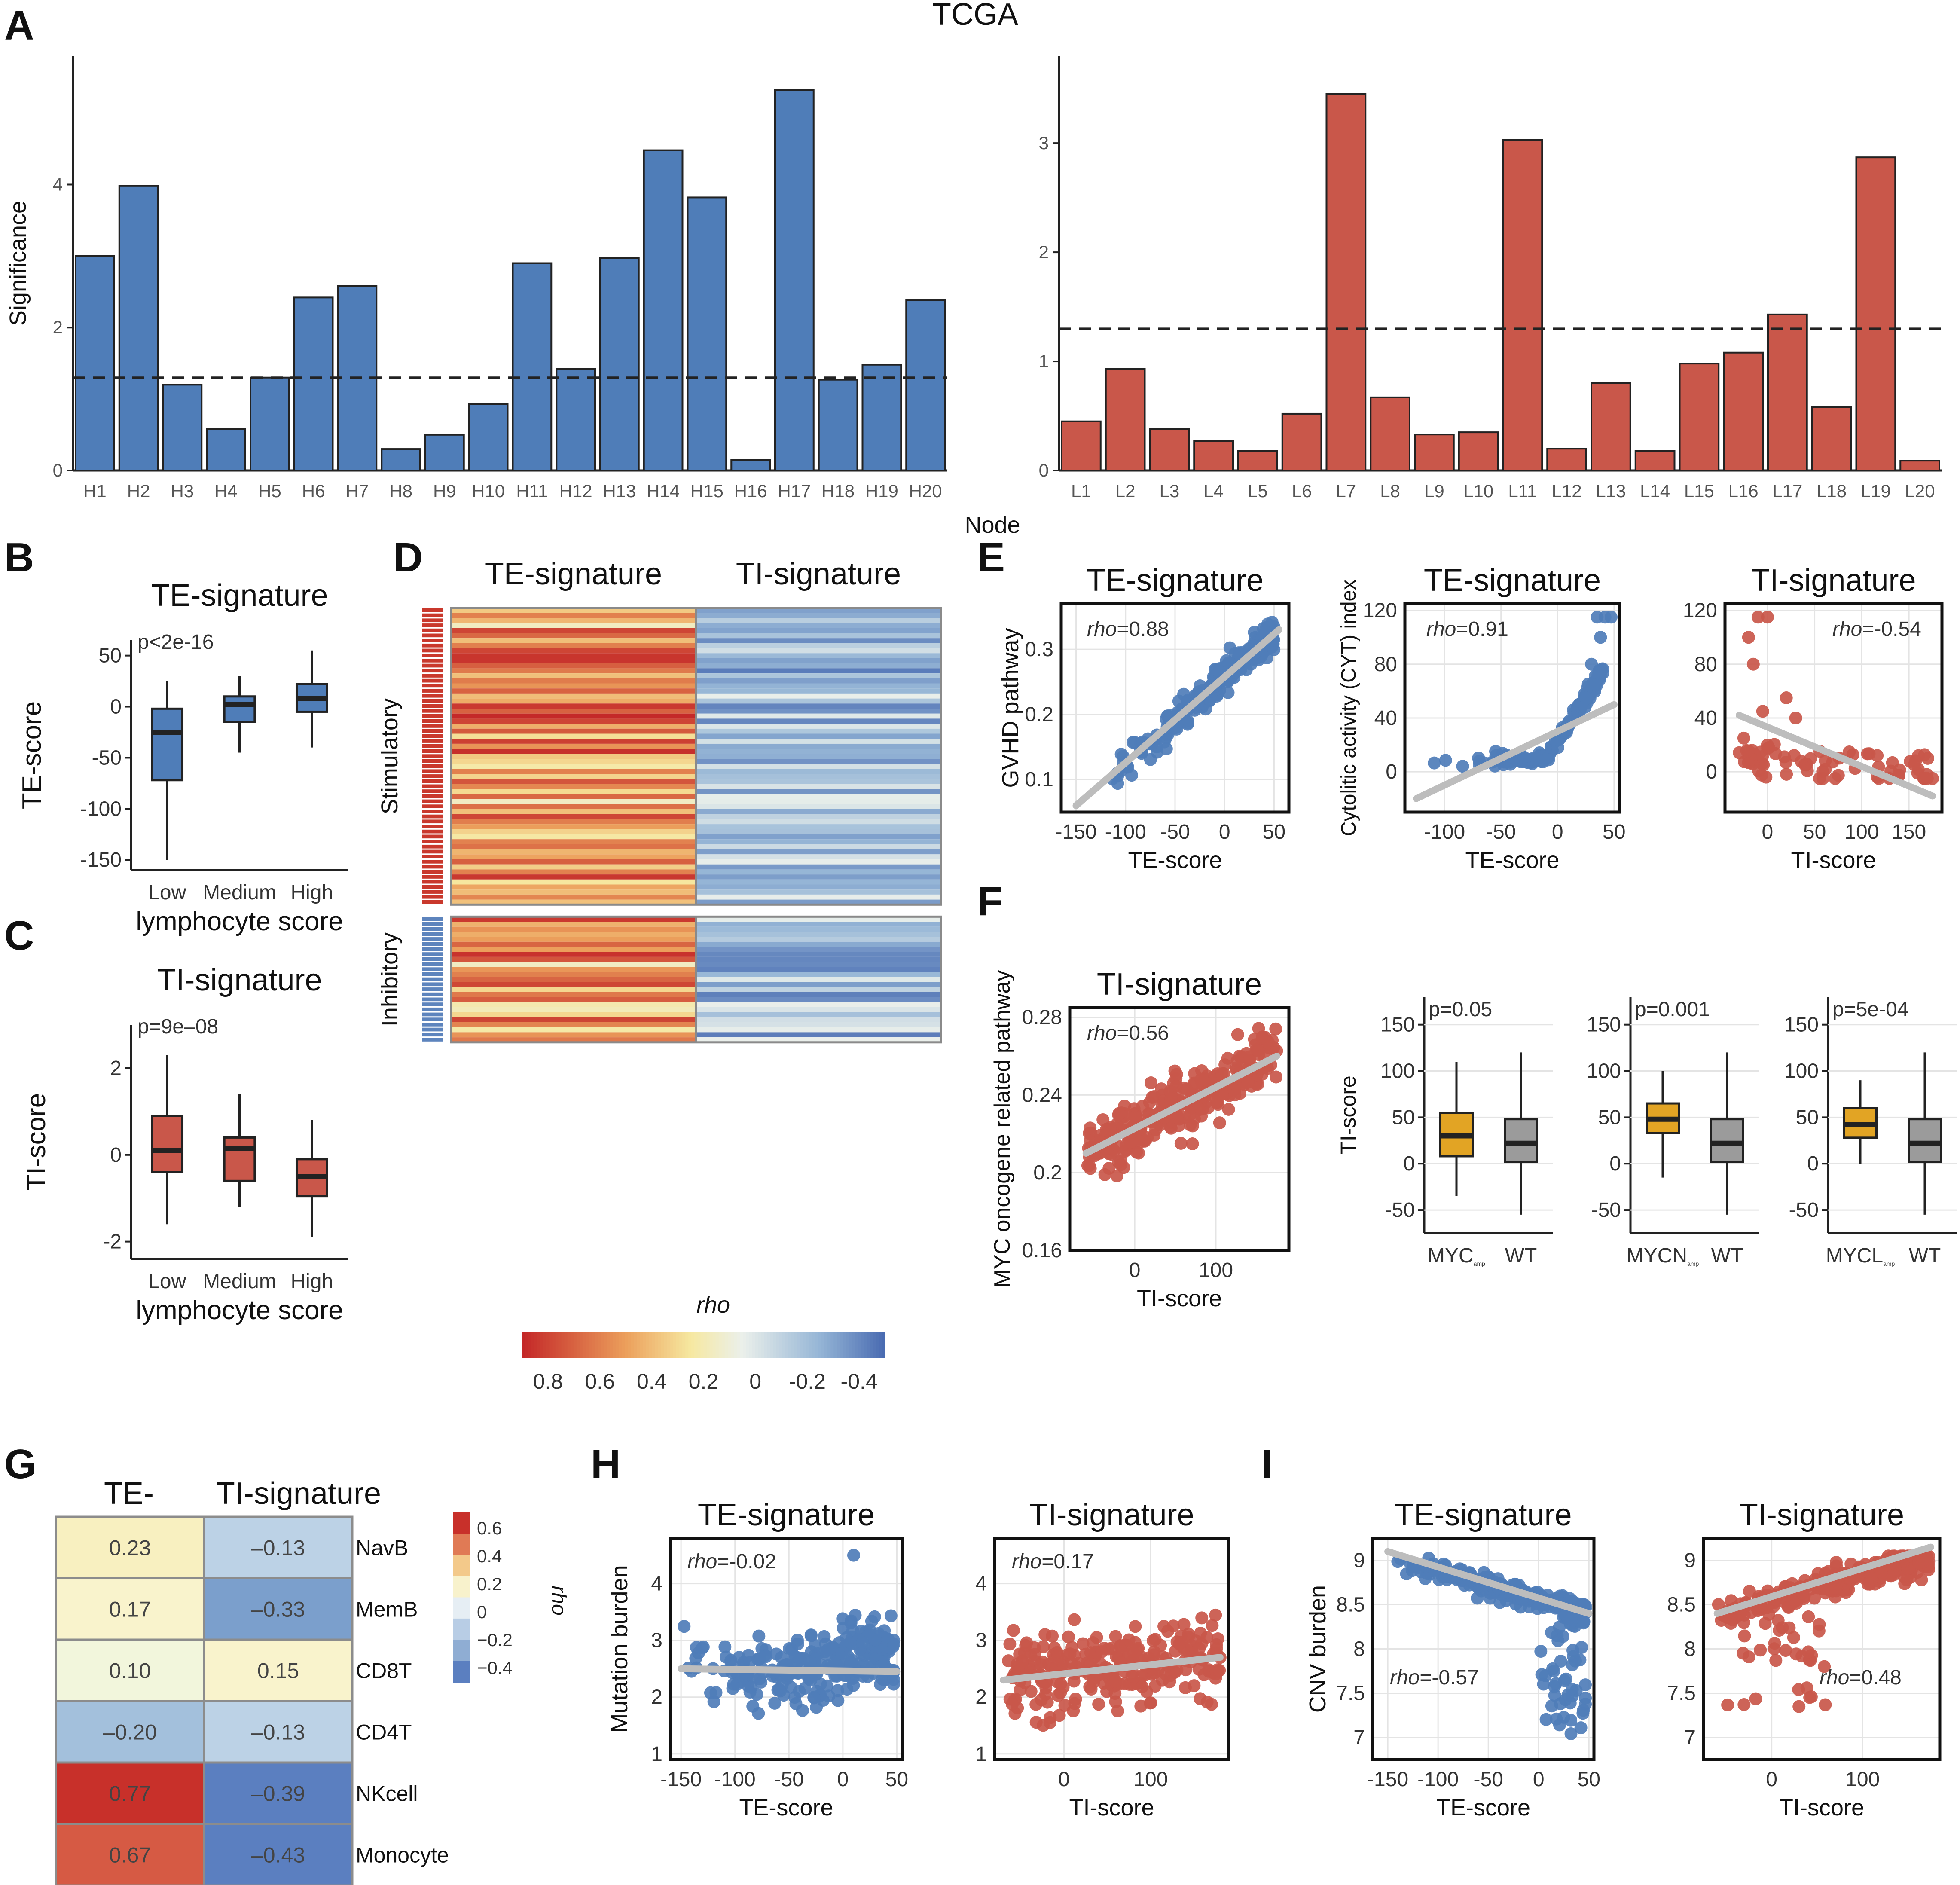  I want to click on y-tick-label: 8.5, so click(1350, 1605).